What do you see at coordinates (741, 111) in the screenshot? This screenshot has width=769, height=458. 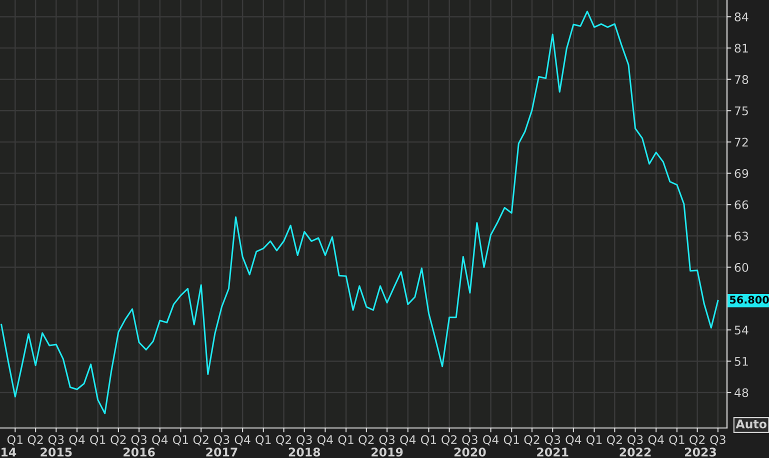 I see `y-tick-label: 75` at bounding box center [741, 111].